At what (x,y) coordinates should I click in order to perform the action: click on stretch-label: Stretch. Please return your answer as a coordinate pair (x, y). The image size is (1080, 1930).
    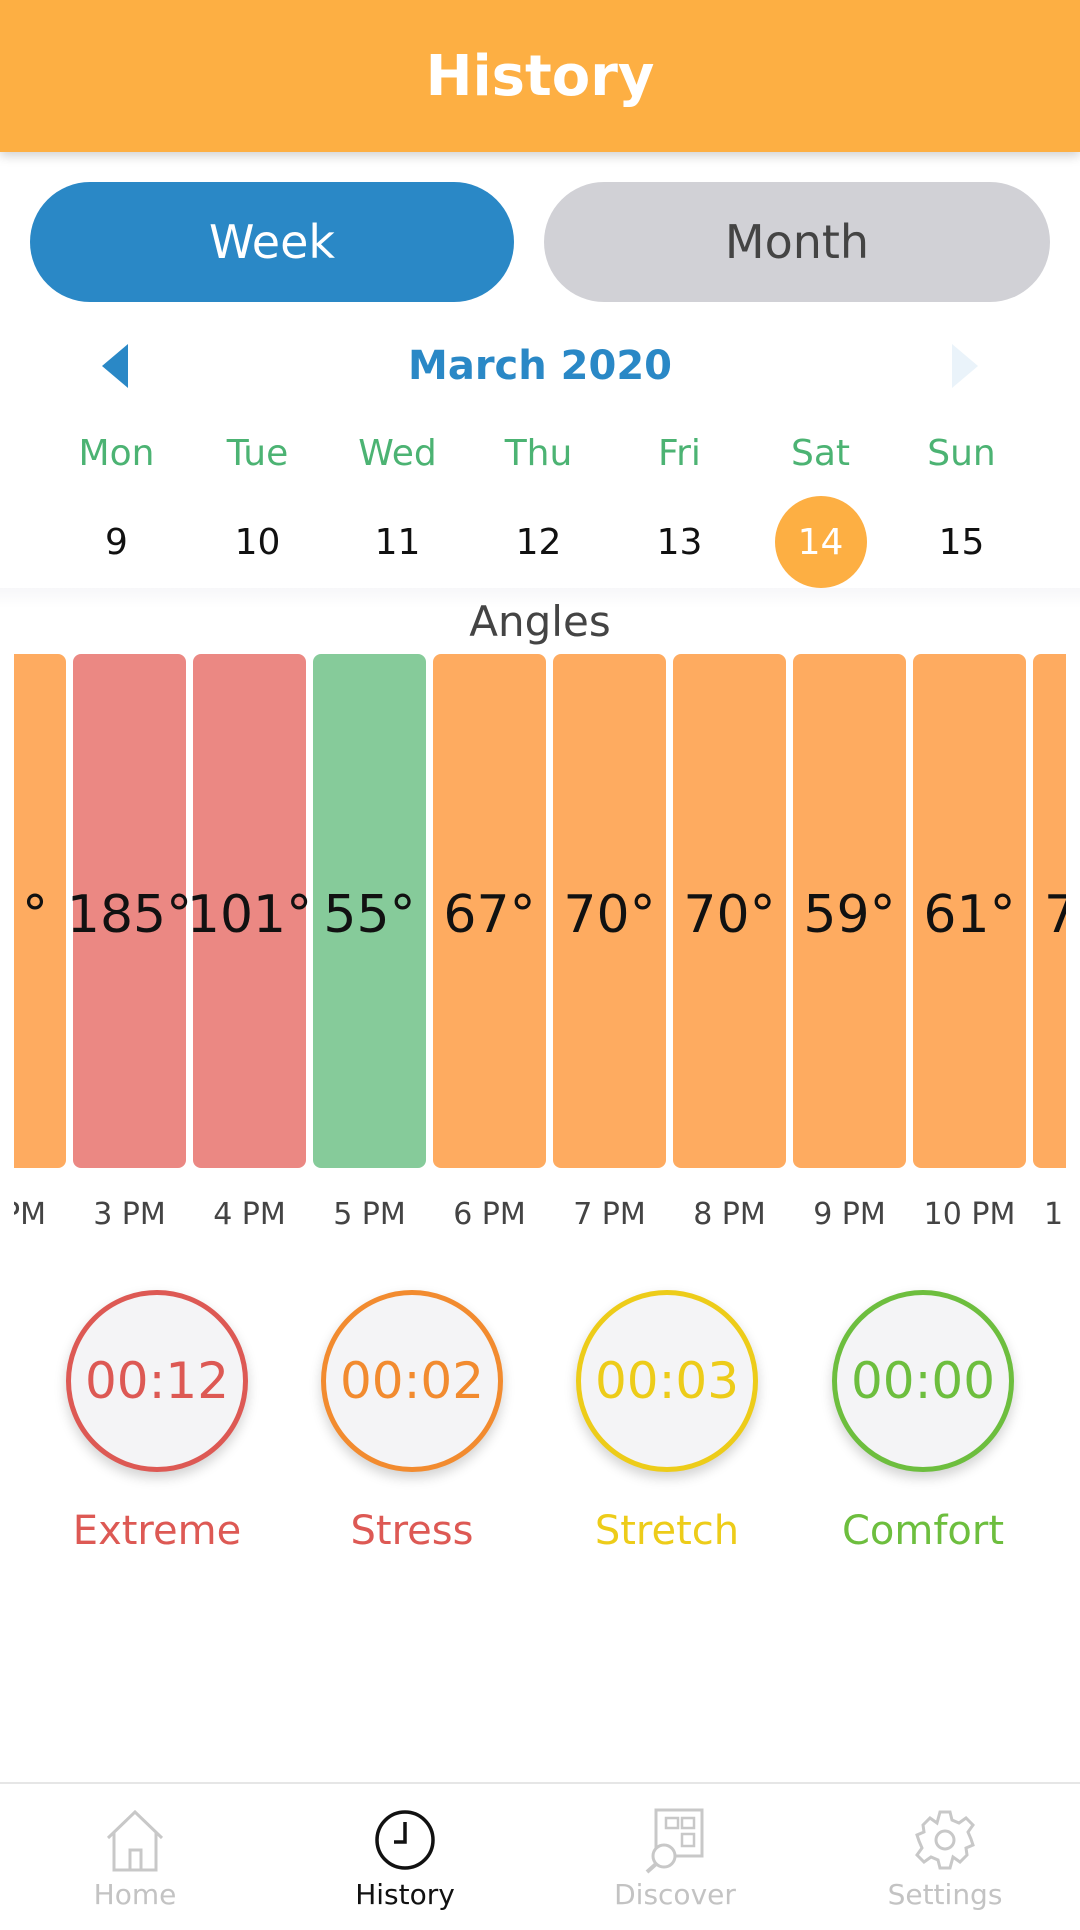
    Looking at the image, I should click on (667, 1531).